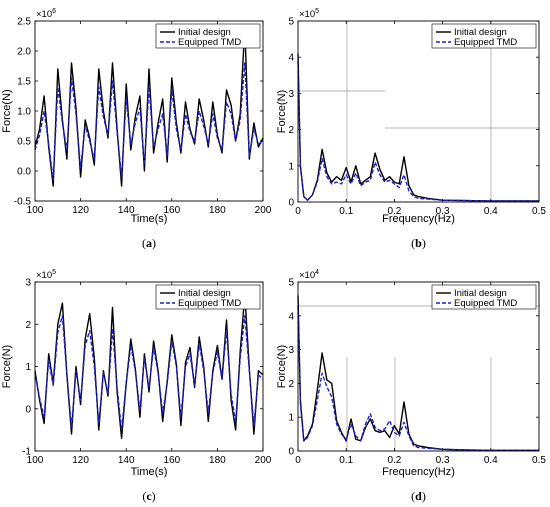 This screenshot has height=507, width=550. What do you see at coordinates (309, 275) in the screenshot?
I see `axis-multiplier: ×10⁴` at bounding box center [309, 275].